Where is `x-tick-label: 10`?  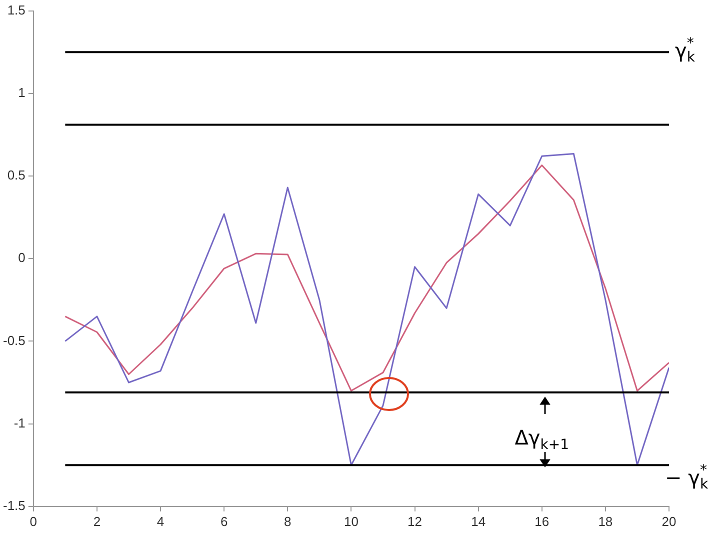
x-tick-label: 10 is located at coordinates (351, 521).